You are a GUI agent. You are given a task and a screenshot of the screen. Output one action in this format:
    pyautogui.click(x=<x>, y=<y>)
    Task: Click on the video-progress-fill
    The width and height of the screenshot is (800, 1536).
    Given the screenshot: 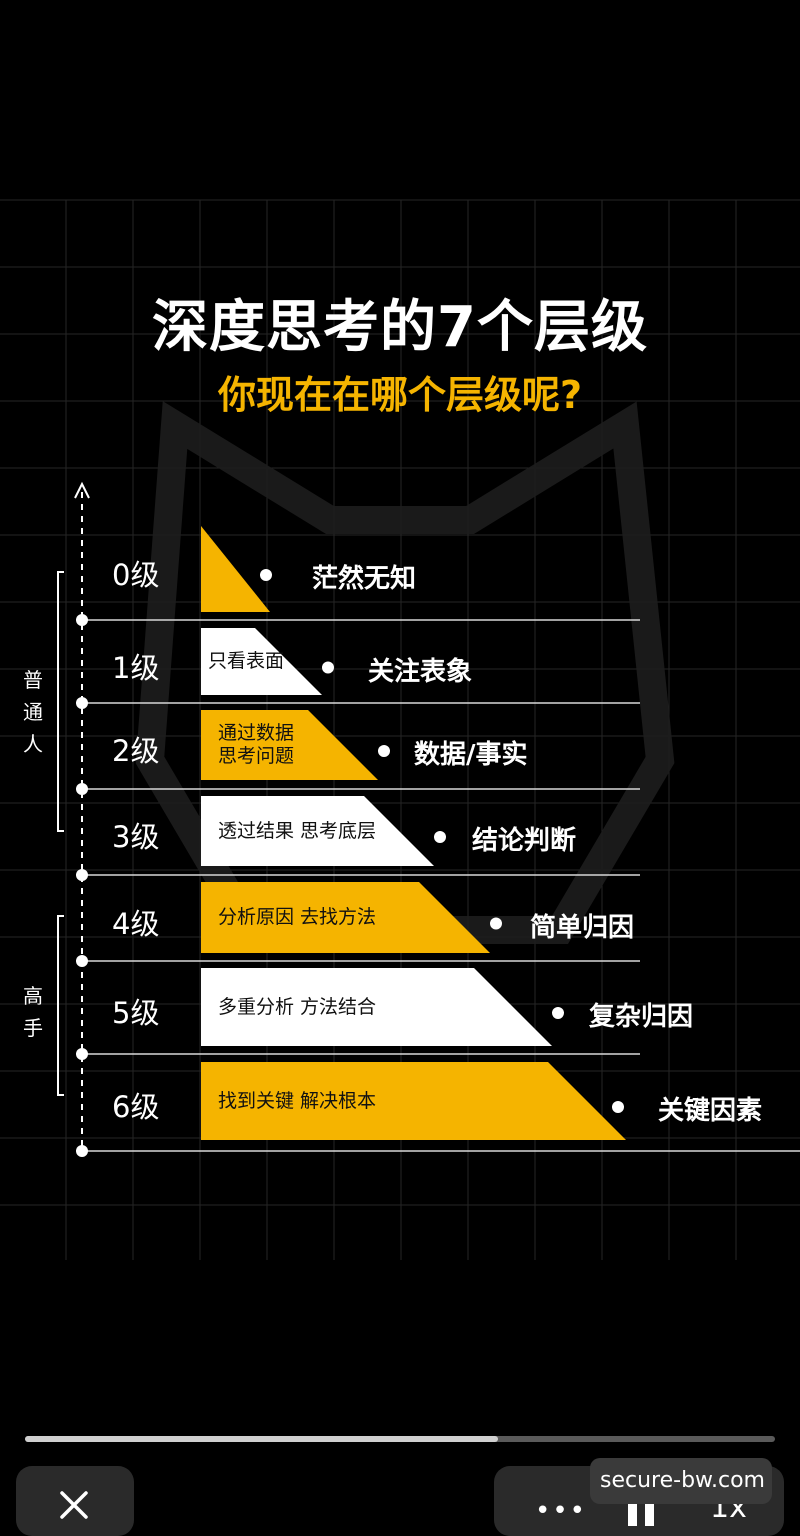 What is the action you would take?
    pyautogui.click(x=261, y=1439)
    